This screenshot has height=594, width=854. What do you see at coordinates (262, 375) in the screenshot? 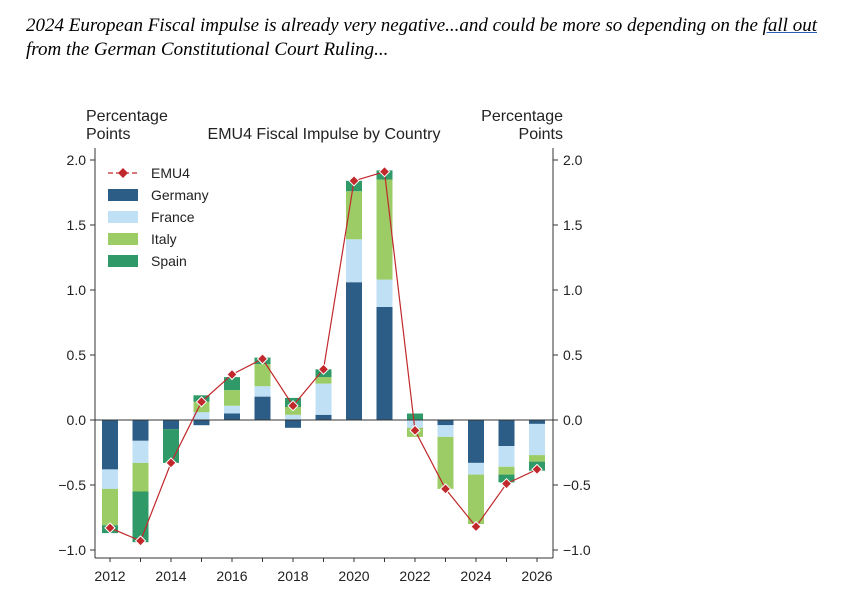
I see `bar-italy-2017` at bounding box center [262, 375].